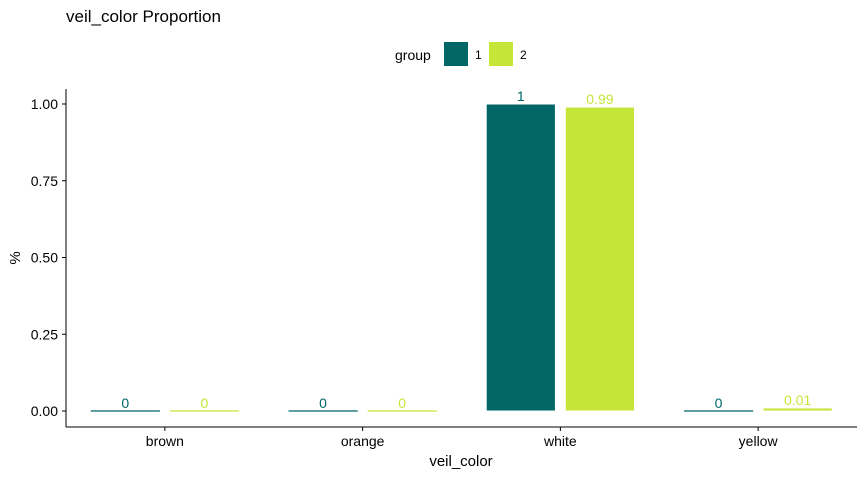 This screenshot has width=865, height=478. I want to click on y-tick-label: 0.75, so click(44, 181).